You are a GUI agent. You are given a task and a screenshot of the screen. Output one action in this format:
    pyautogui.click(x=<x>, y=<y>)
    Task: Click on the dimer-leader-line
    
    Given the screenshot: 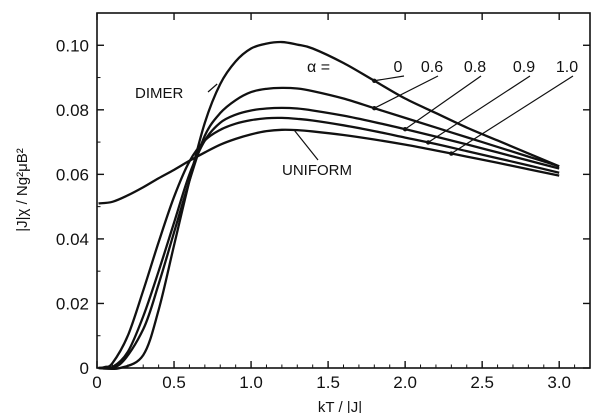 What is the action you would take?
    pyautogui.click(x=212, y=88)
    